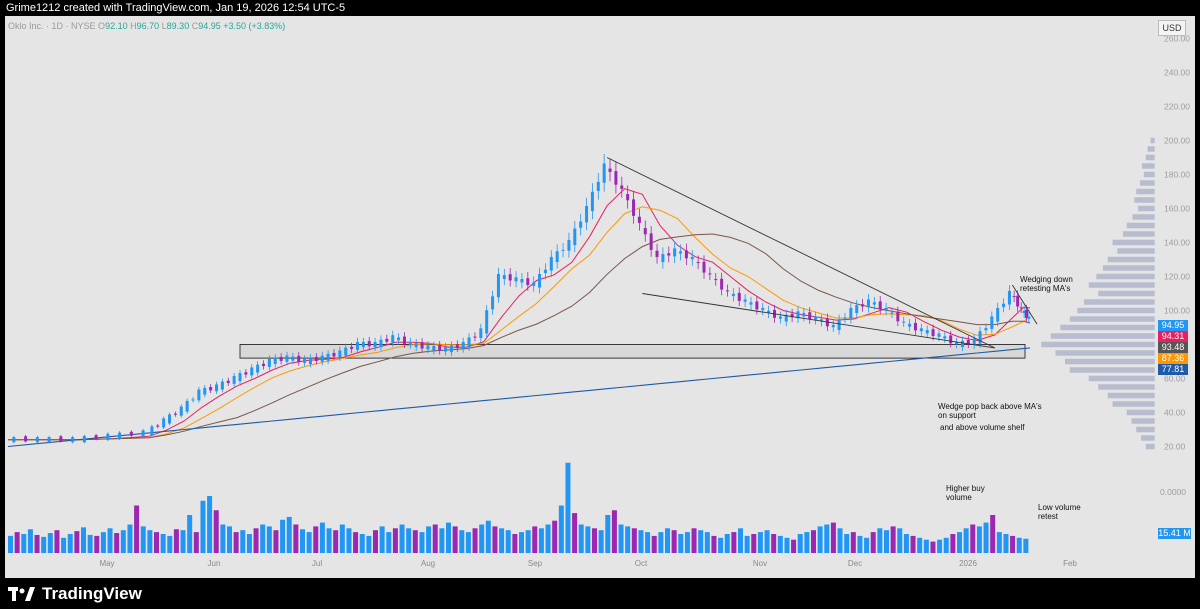 Image resolution: width=1200 pixels, height=609 pixels. What do you see at coordinates (1177, 311) in the screenshot?
I see `price-tick-label: 100.00` at bounding box center [1177, 311].